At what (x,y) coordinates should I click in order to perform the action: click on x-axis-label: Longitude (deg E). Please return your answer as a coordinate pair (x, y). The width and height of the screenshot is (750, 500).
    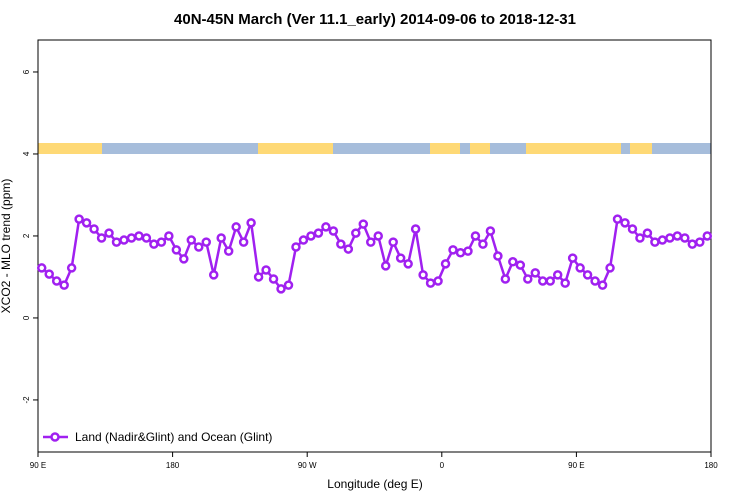
    Looking at the image, I should click on (374, 484).